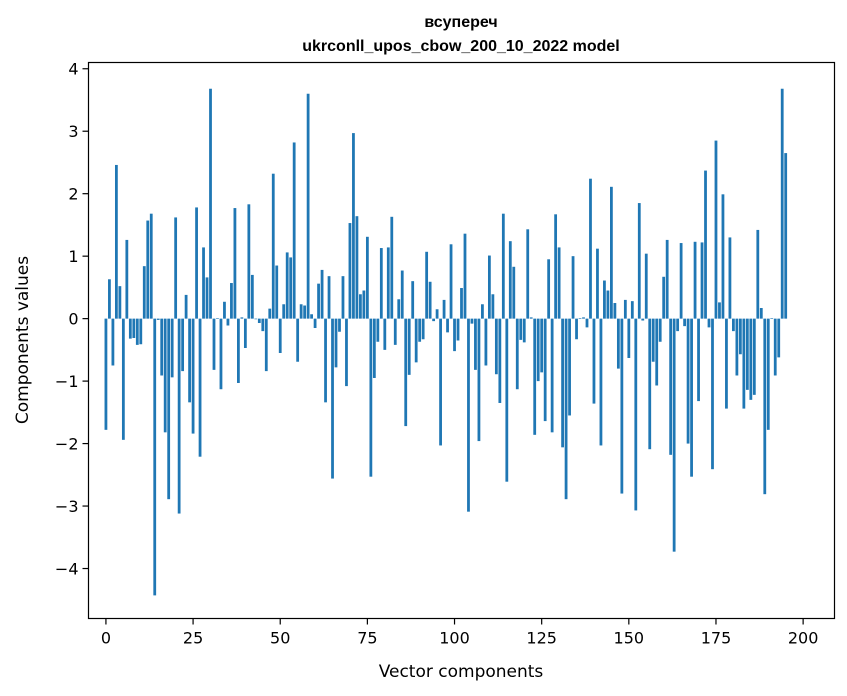  What do you see at coordinates (193, 638) in the screenshot?
I see `x-tick-label: 25` at bounding box center [193, 638].